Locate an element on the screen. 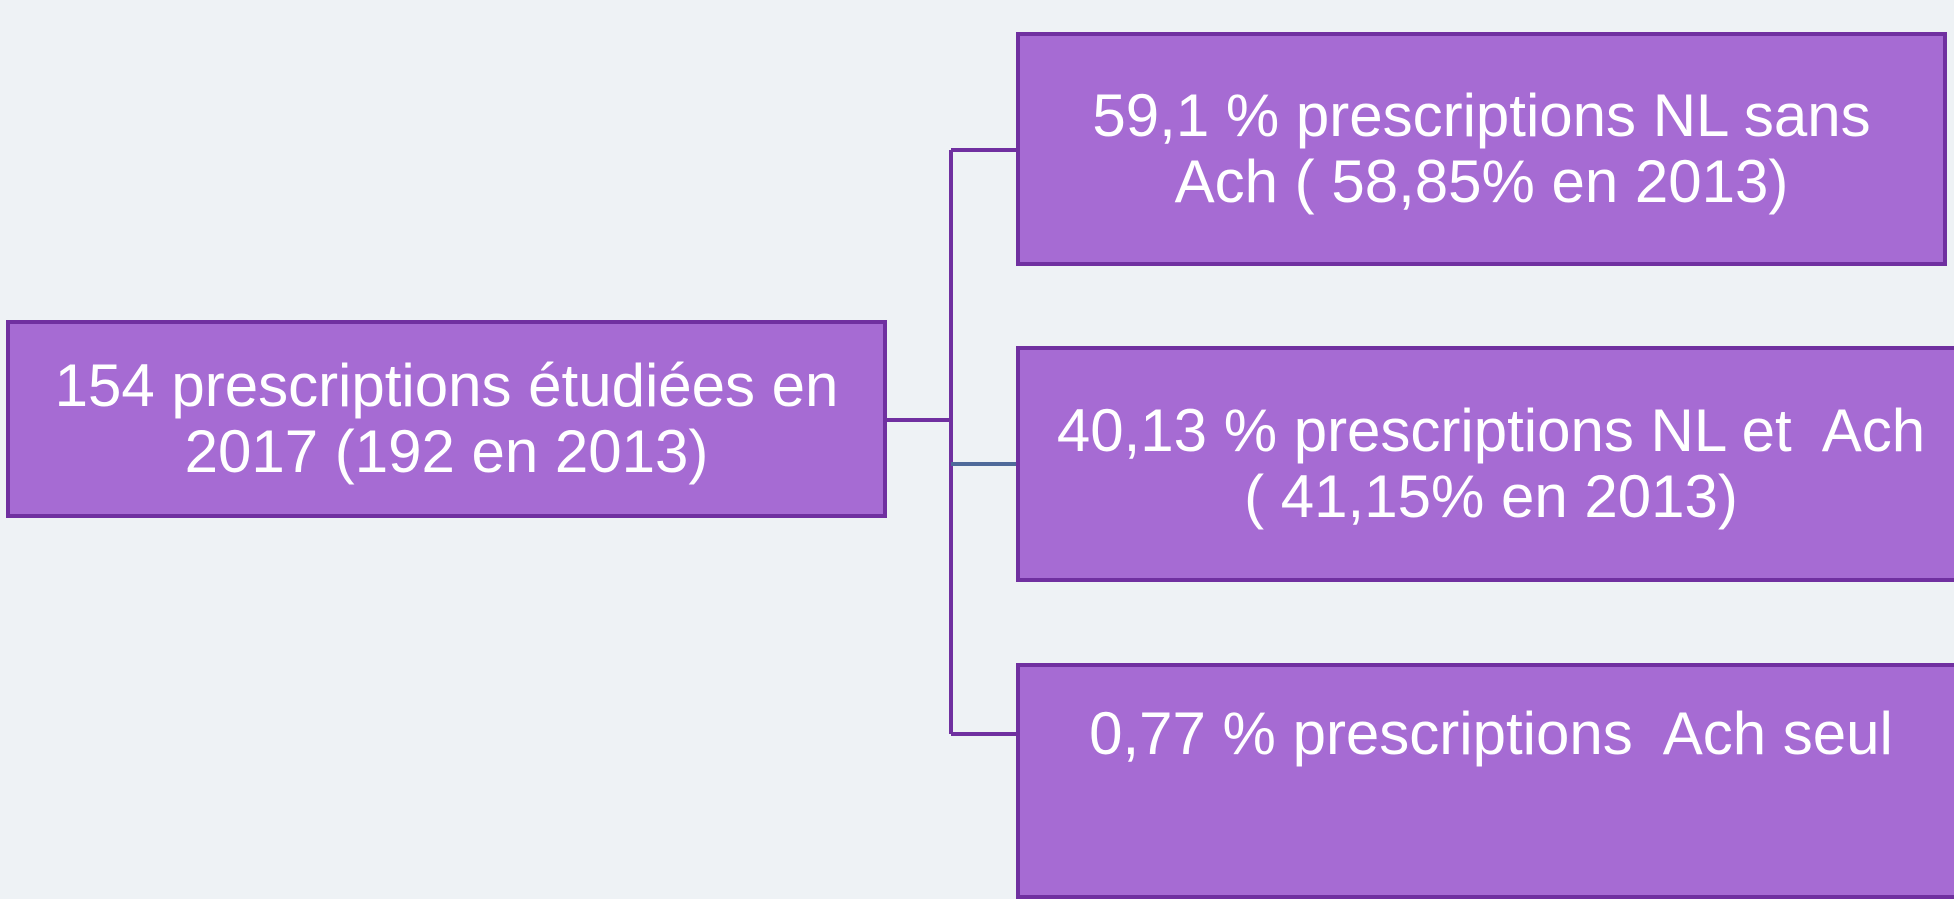 The height and width of the screenshot is (899, 1954). box-text: 0,77 % prescriptions Ach seul is located at coordinates (1491, 733).